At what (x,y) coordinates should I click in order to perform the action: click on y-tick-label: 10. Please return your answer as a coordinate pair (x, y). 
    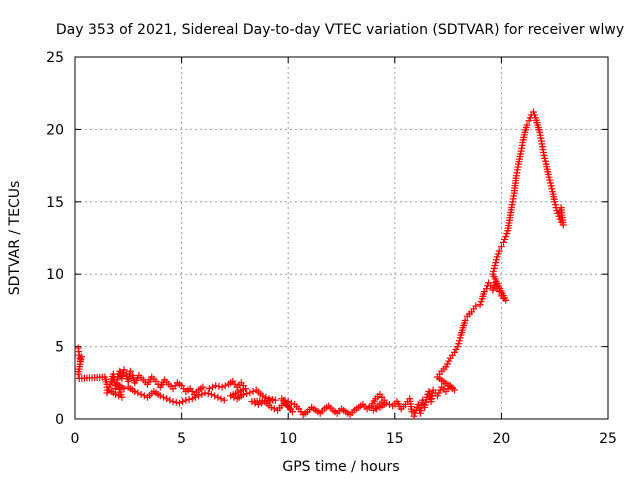
    Looking at the image, I should click on (55, 275).